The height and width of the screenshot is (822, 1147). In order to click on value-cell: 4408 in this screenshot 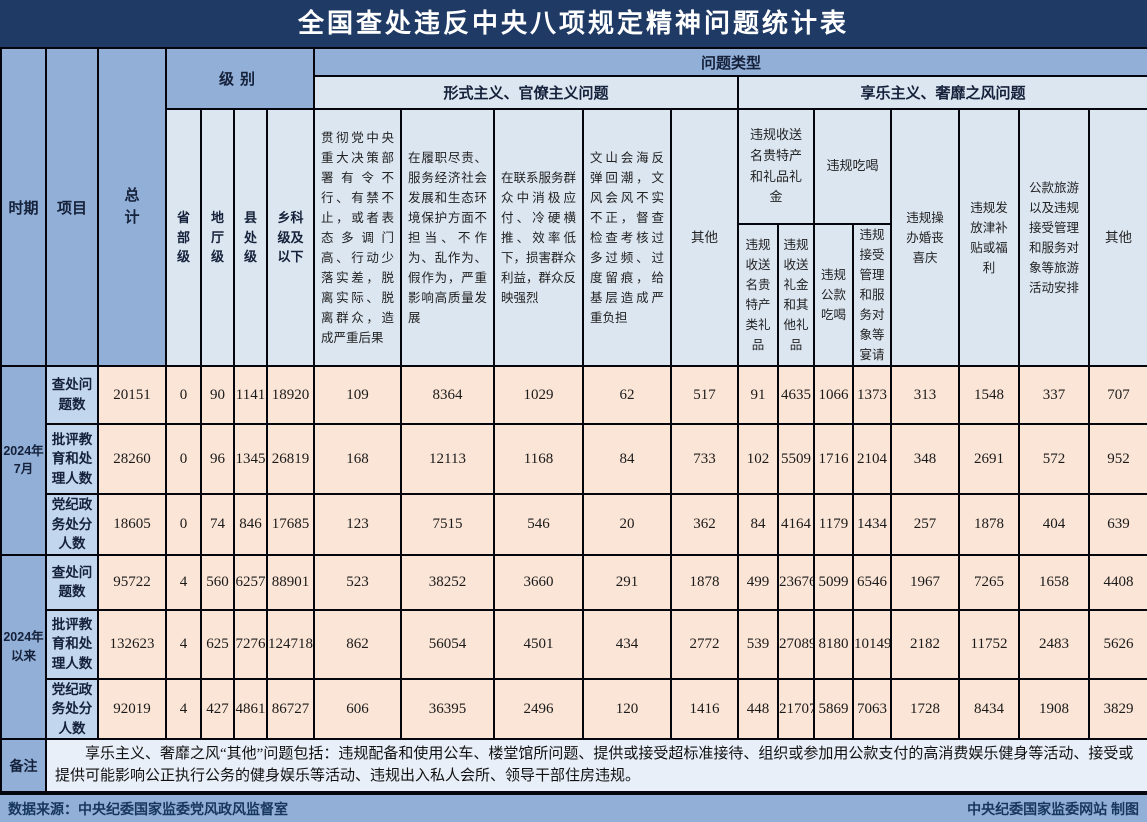, I will do `click(1117, 582)`.